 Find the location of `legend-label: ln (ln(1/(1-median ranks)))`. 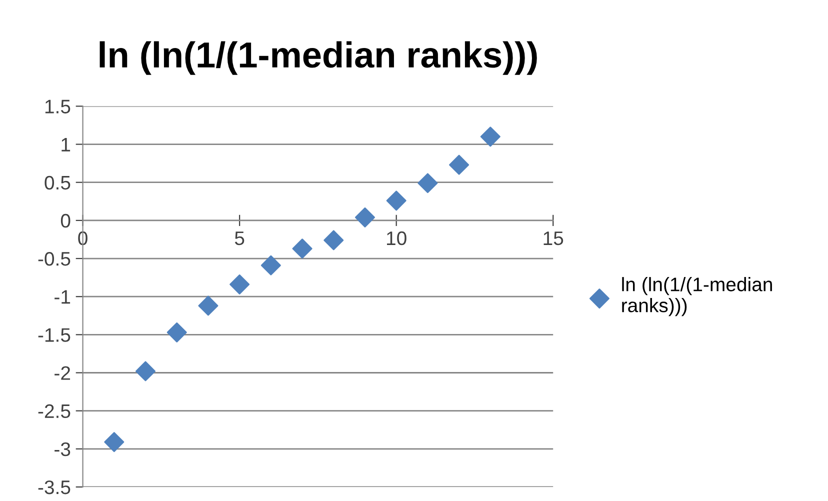

legend-label: ln (ln(1/(1-median ranks))) is located at coordinates (697, 296).